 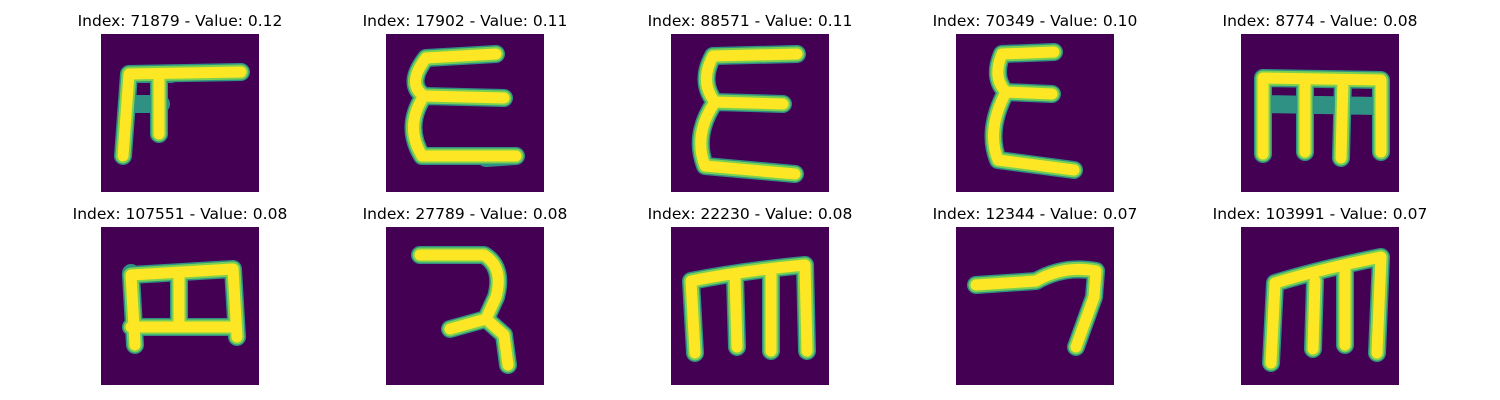 What do you see at coordinates (750, 214) in the screenshot?
I see `panel-title: Index: 22230 - Value: 0.08` at bounding box center [750, 214].